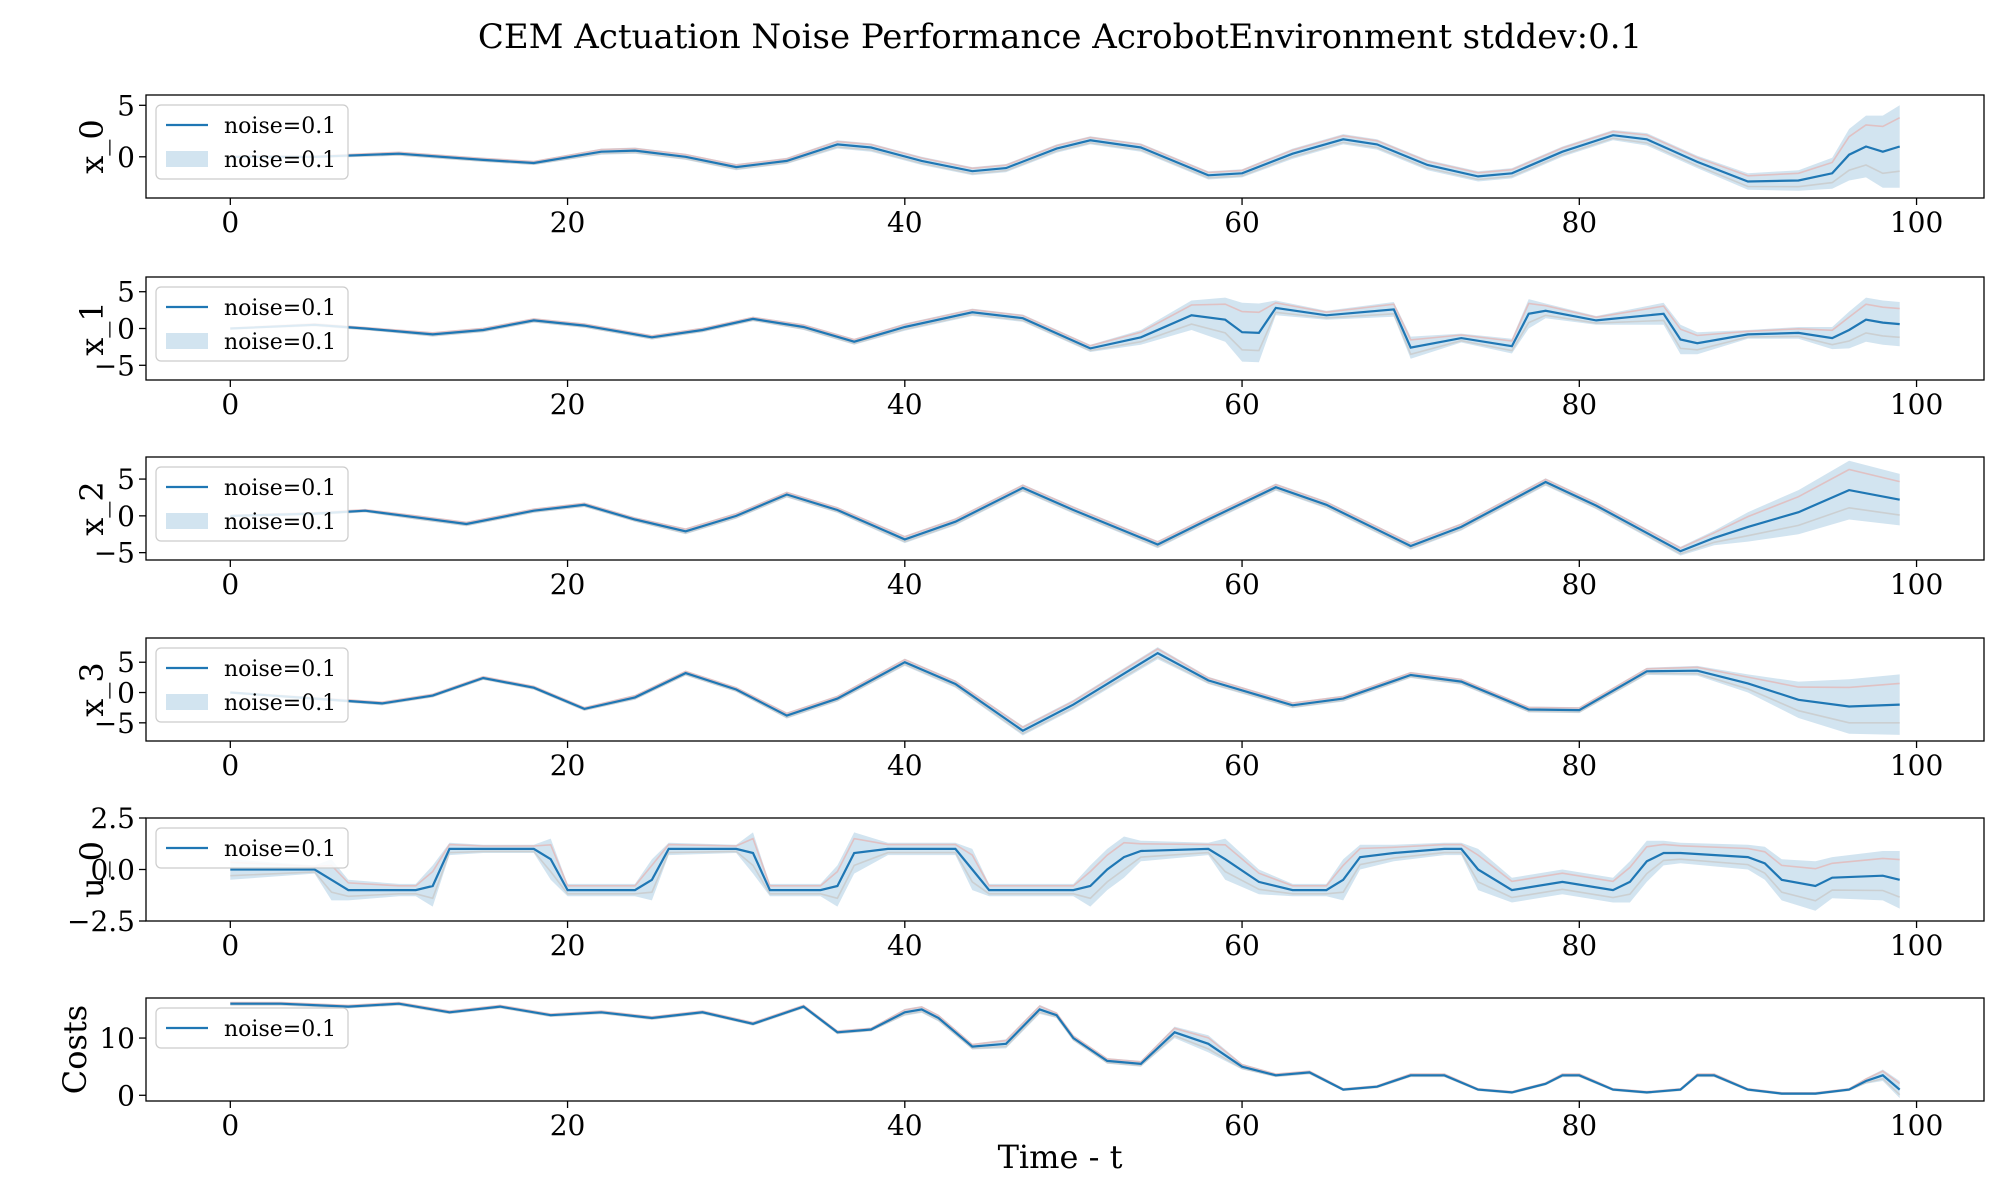  I want to click on y-tick-label: 2.5, so click(112, 818).